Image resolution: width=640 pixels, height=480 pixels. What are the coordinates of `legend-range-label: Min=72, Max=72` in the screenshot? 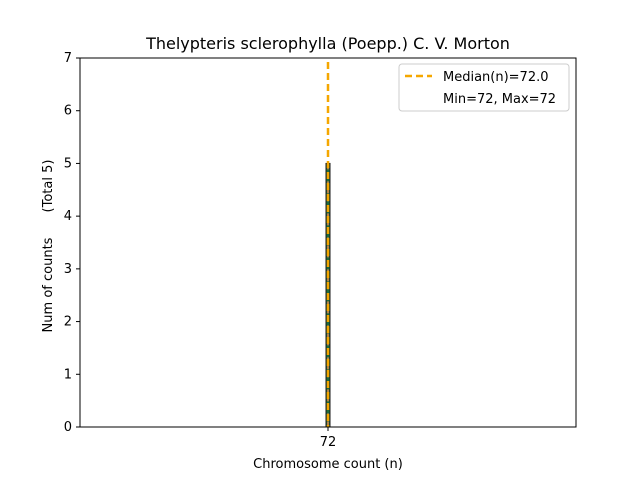 It's located at (499, 99).